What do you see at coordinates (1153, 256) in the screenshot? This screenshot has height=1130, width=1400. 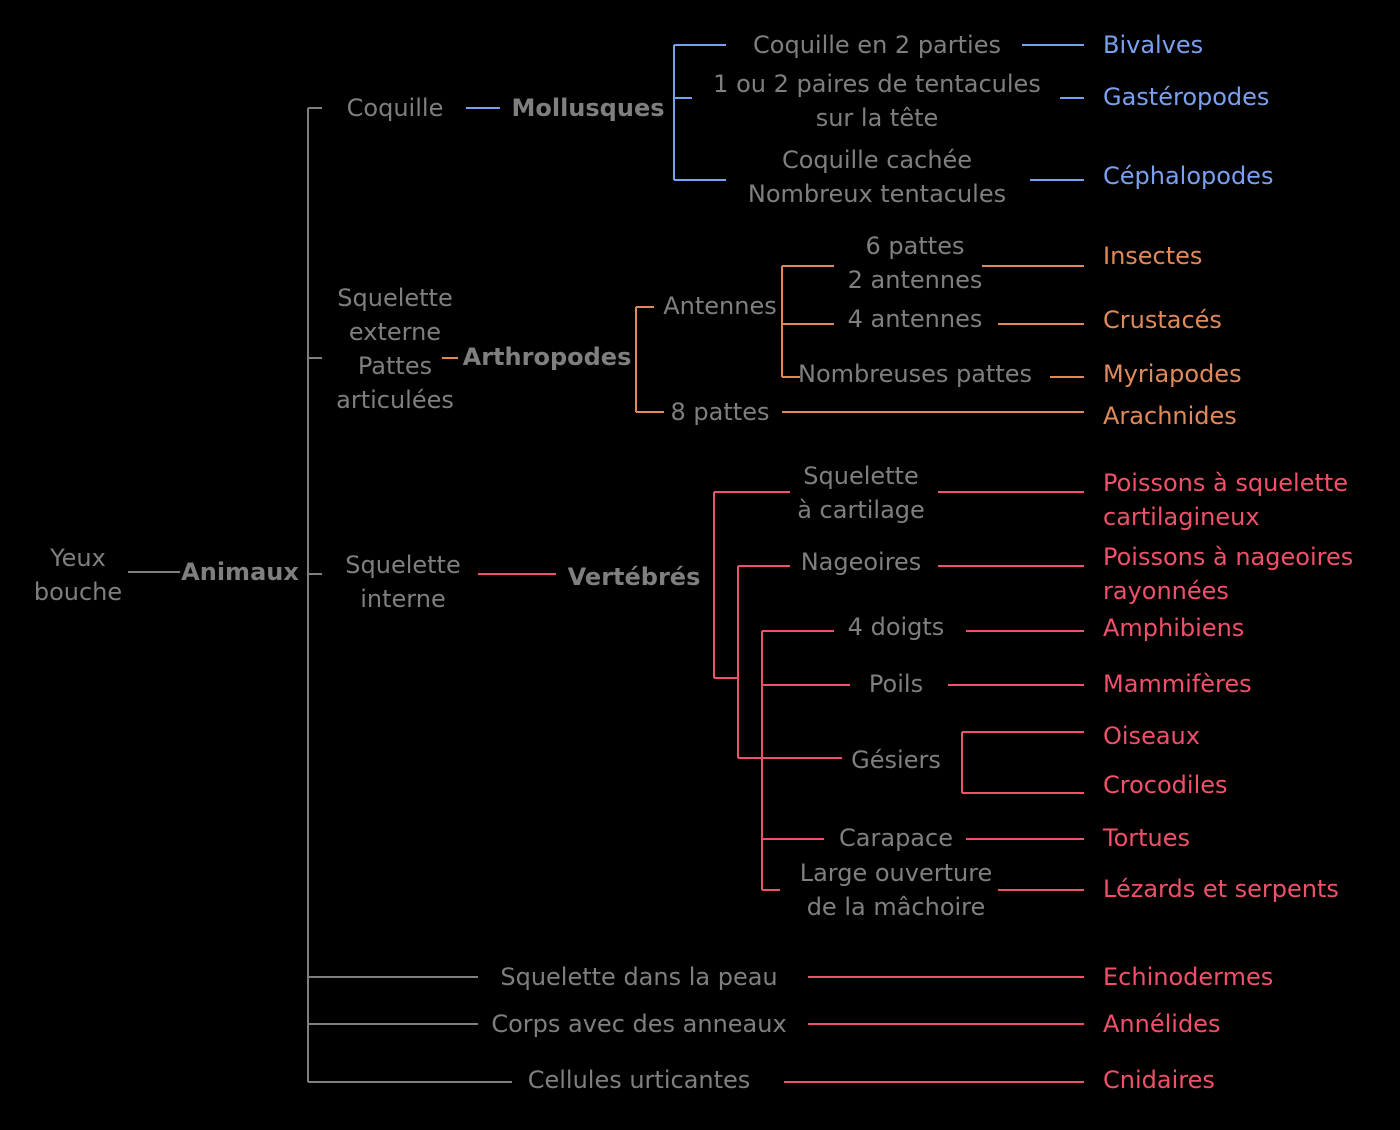 I see `insectes-label: Insectes` at bounding box center [1153, 256].